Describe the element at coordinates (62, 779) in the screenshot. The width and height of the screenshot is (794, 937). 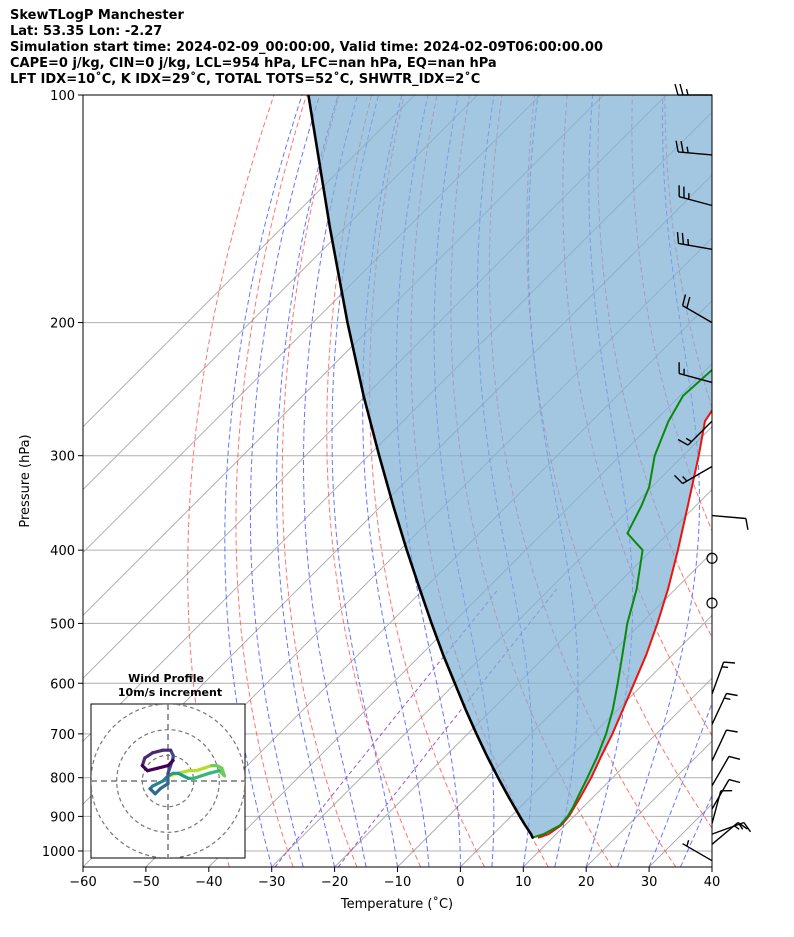
I see `y-tick-label: 800` at that location.